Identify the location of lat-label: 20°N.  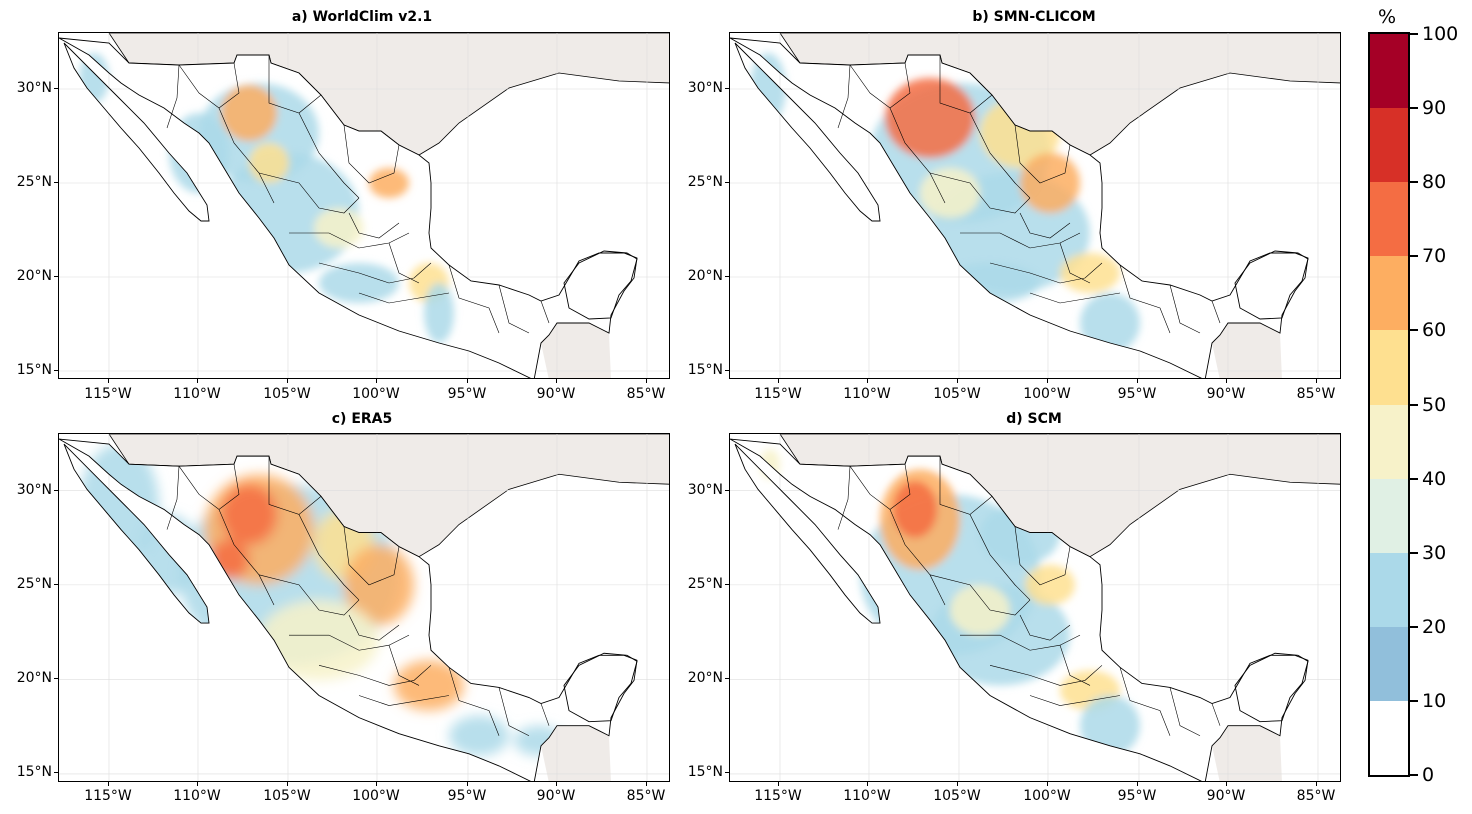
(34, 276).